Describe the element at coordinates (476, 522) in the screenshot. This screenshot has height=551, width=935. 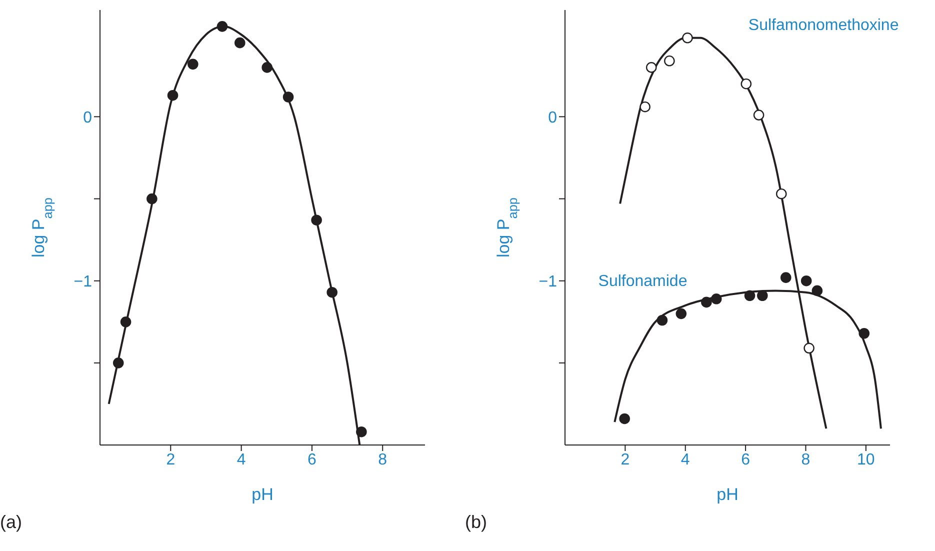
I see `text: (b)` at that location.